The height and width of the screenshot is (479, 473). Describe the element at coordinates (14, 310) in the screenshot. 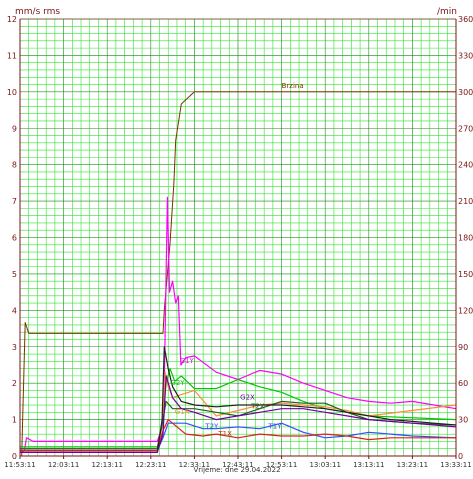

I see `y-left-tick-label: 4` at that location.